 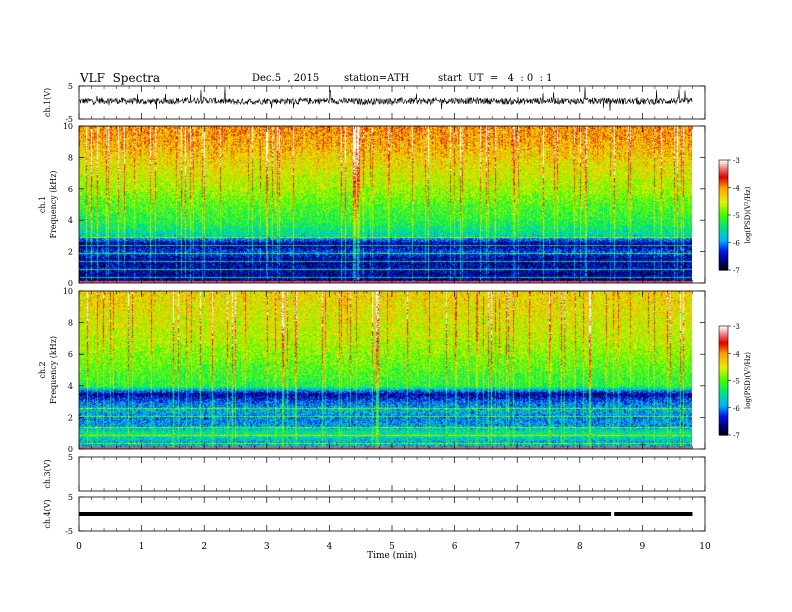 What do you see at coordinates (736, 271) in the screenshot?
I see `ch1-colorbar-tick-label: -7` at bounding box center [736, 271].